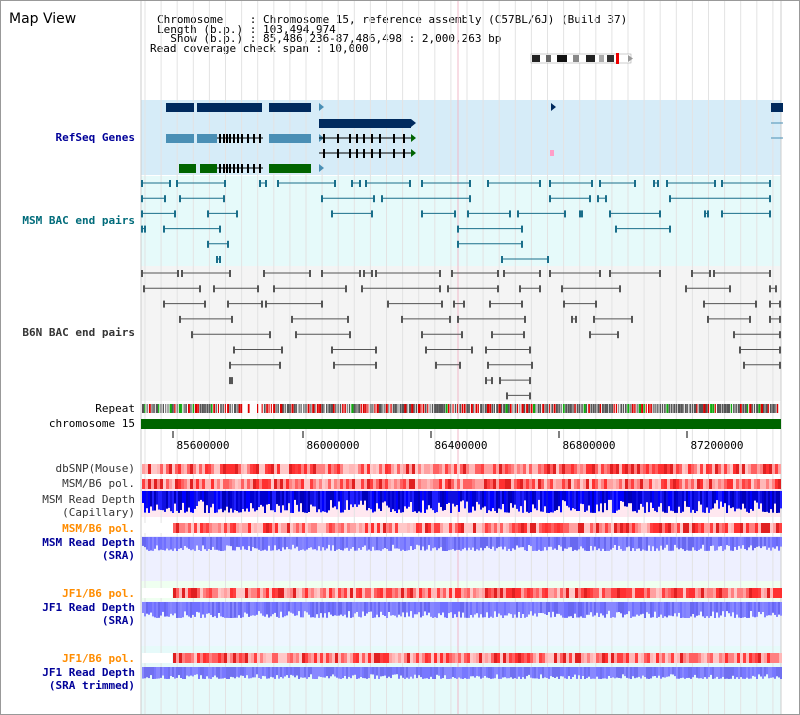 The height and width of the screenshot is (715, 800). What do you see at coordinates (474, 138) in the screenshot?
I see `refseq-genes-track` at bounding box center [474, 138].